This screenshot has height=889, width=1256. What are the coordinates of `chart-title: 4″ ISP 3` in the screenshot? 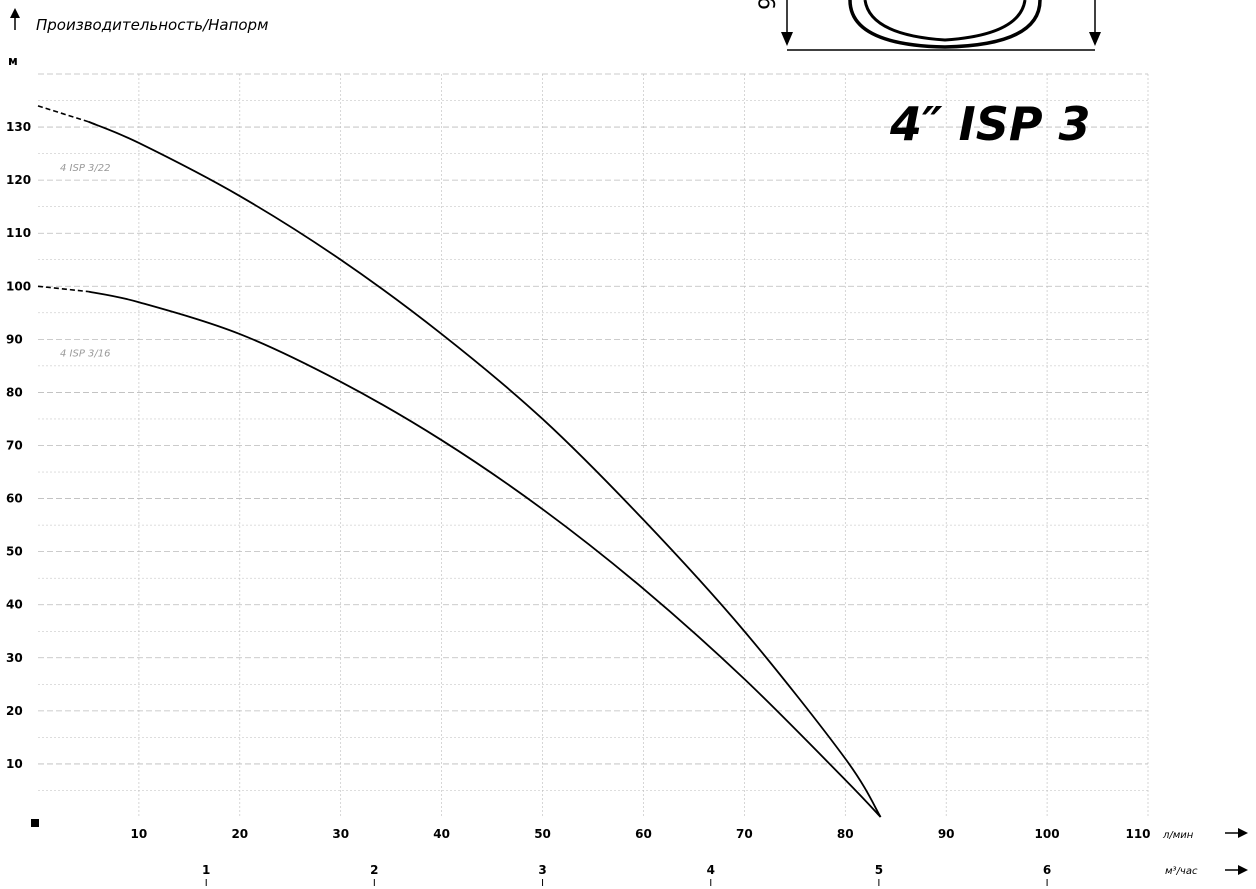 It's located at (990, 124).